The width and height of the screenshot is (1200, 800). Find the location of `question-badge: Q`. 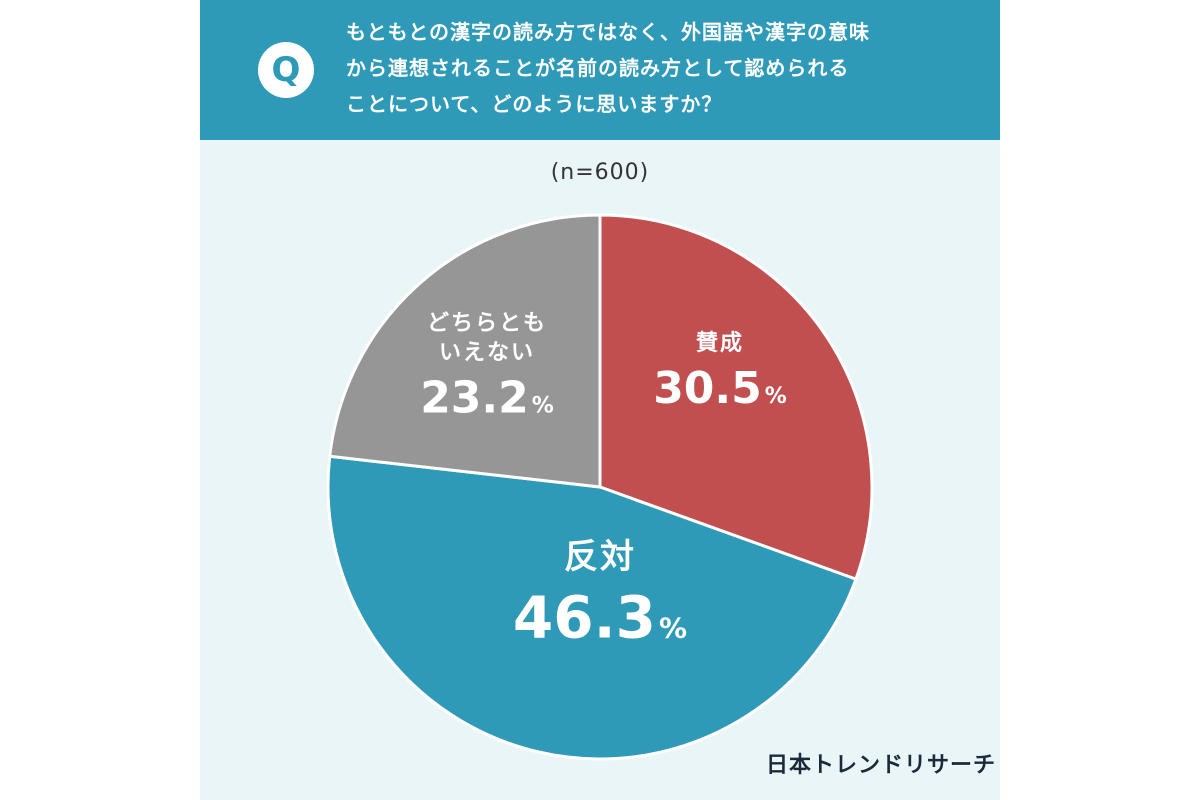

question-badge: Q is located at coordinates (286, 70).